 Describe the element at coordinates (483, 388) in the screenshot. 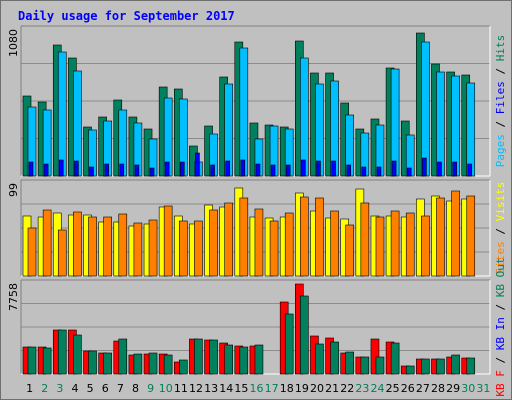

I see `x-tick-label-31: 31` at that location.